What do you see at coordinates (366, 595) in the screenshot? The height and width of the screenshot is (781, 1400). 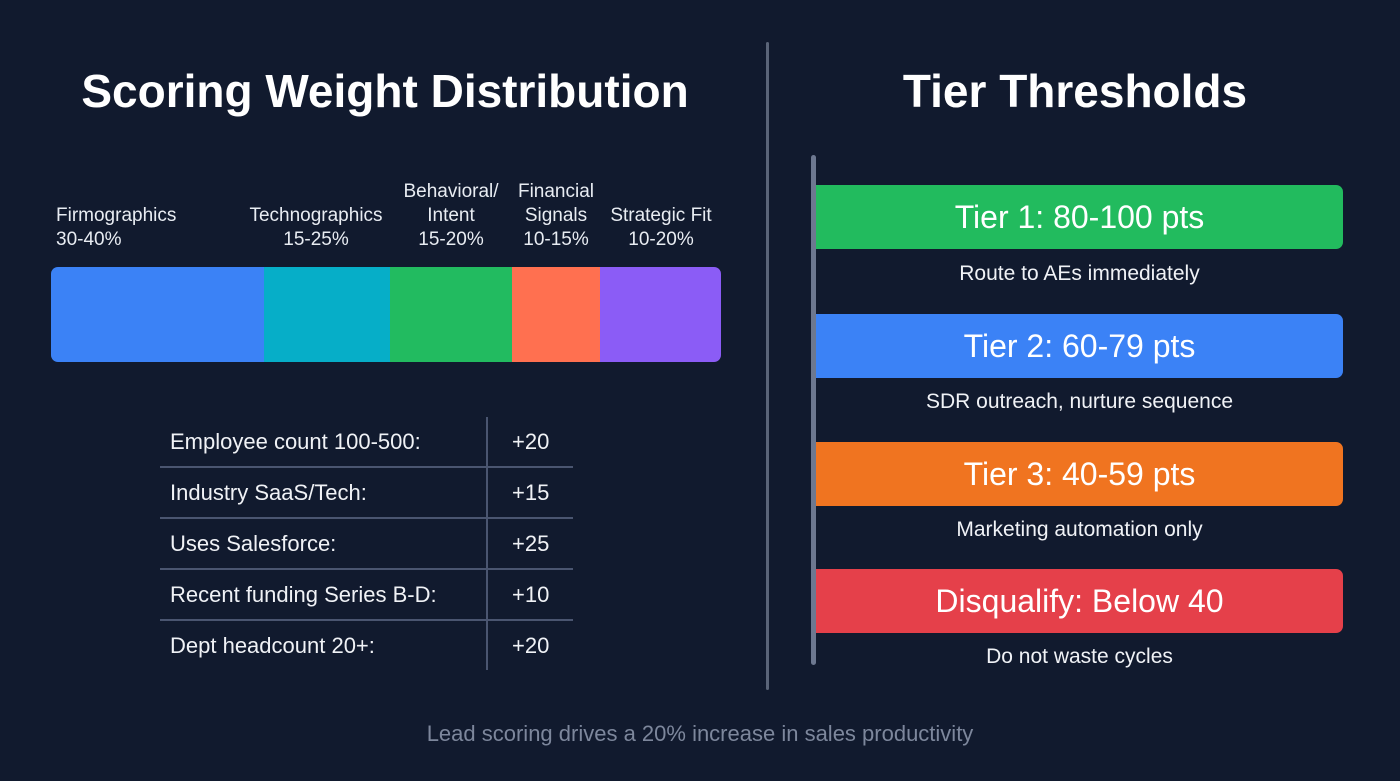 I see `table-row: Recent funding Series B-D: +10` at bounding box center [366, 595].